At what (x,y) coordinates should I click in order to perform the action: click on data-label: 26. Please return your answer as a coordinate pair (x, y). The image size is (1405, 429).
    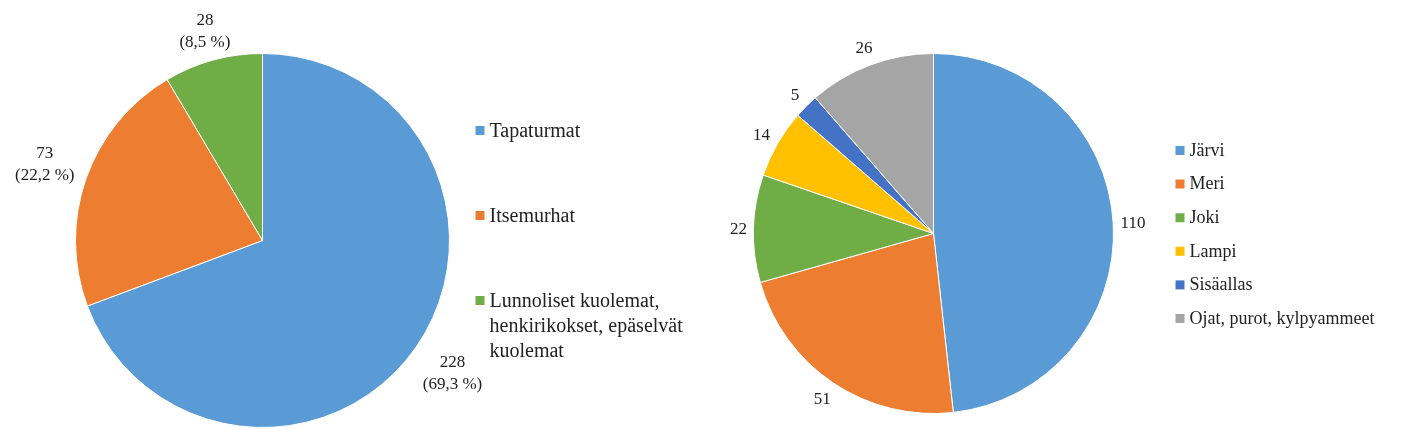
    Looking at the image, I should click on (864, 48).